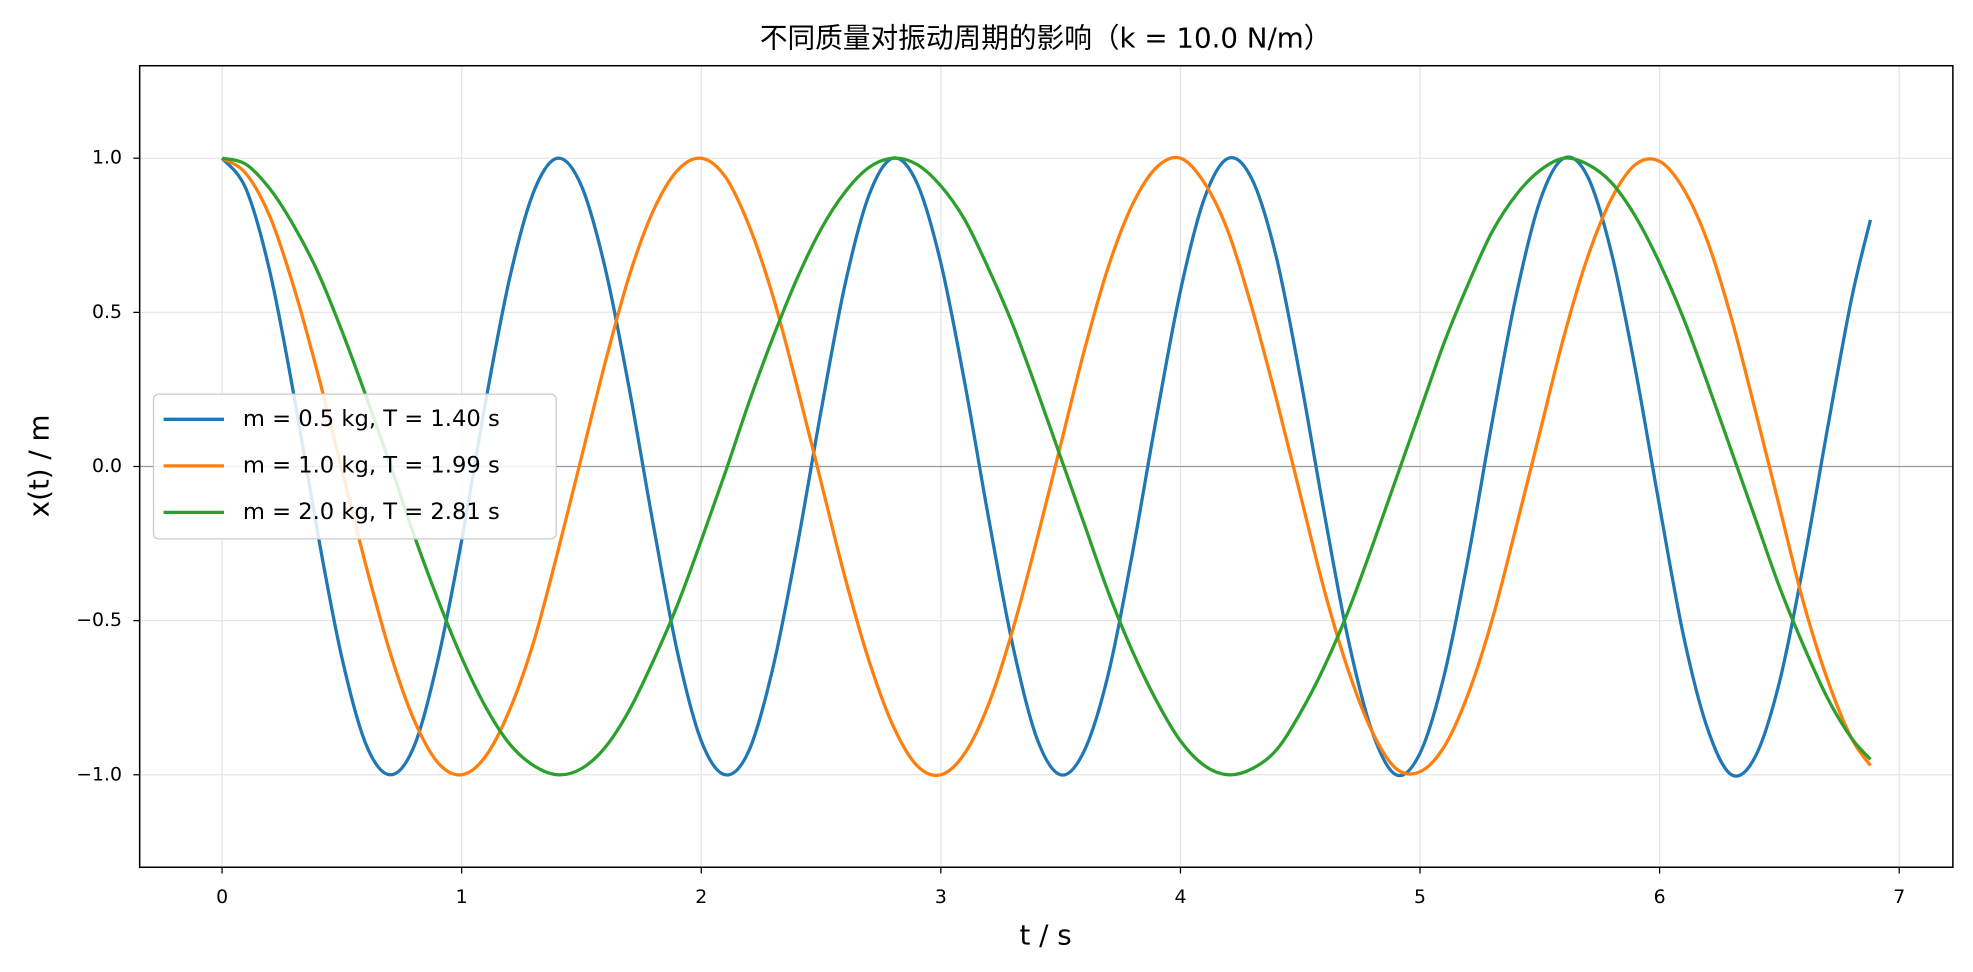  What do you see at coordinates (99, 774) in the screenshot?
I see `y-tick-label: −1.0` at bounding box center [99, 774].